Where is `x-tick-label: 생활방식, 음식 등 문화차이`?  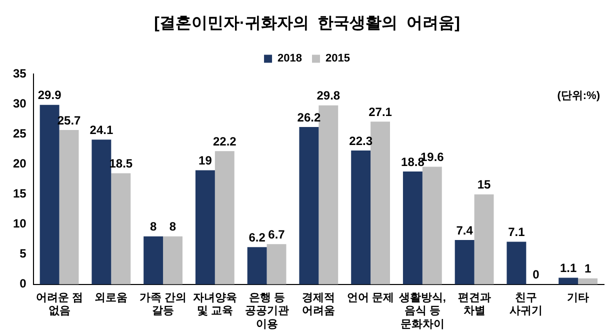 x-tick-label: 생활방식, 음식 등 문화차이 is located at coordinates (422, 311).